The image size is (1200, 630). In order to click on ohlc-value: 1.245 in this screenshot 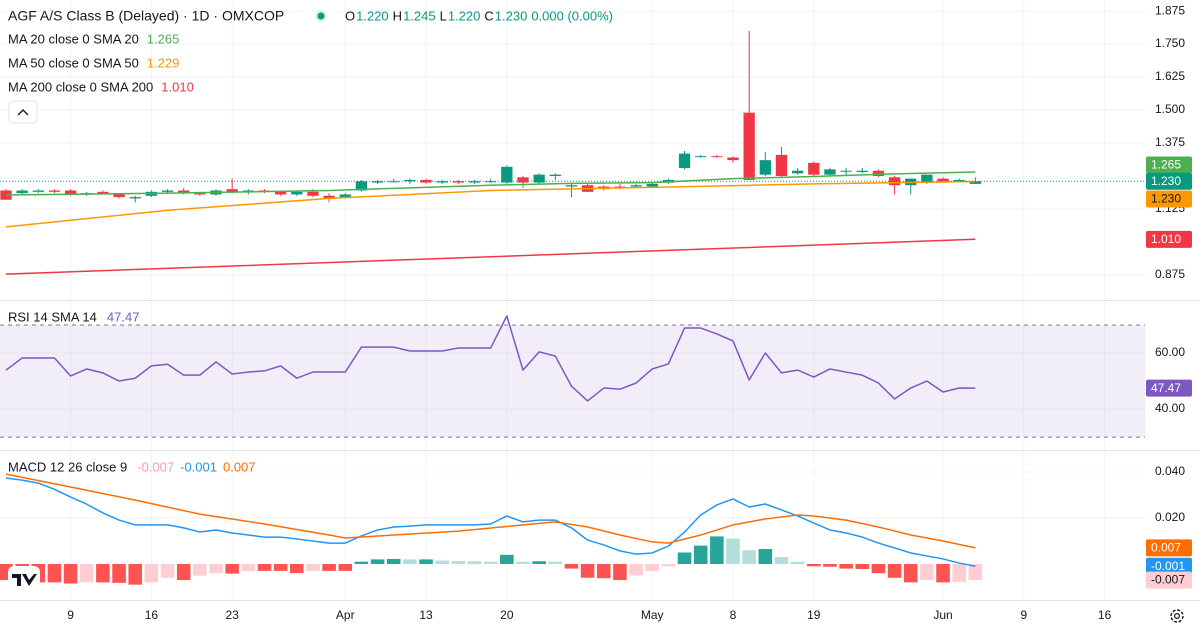, I will do `click(419, 15)`.